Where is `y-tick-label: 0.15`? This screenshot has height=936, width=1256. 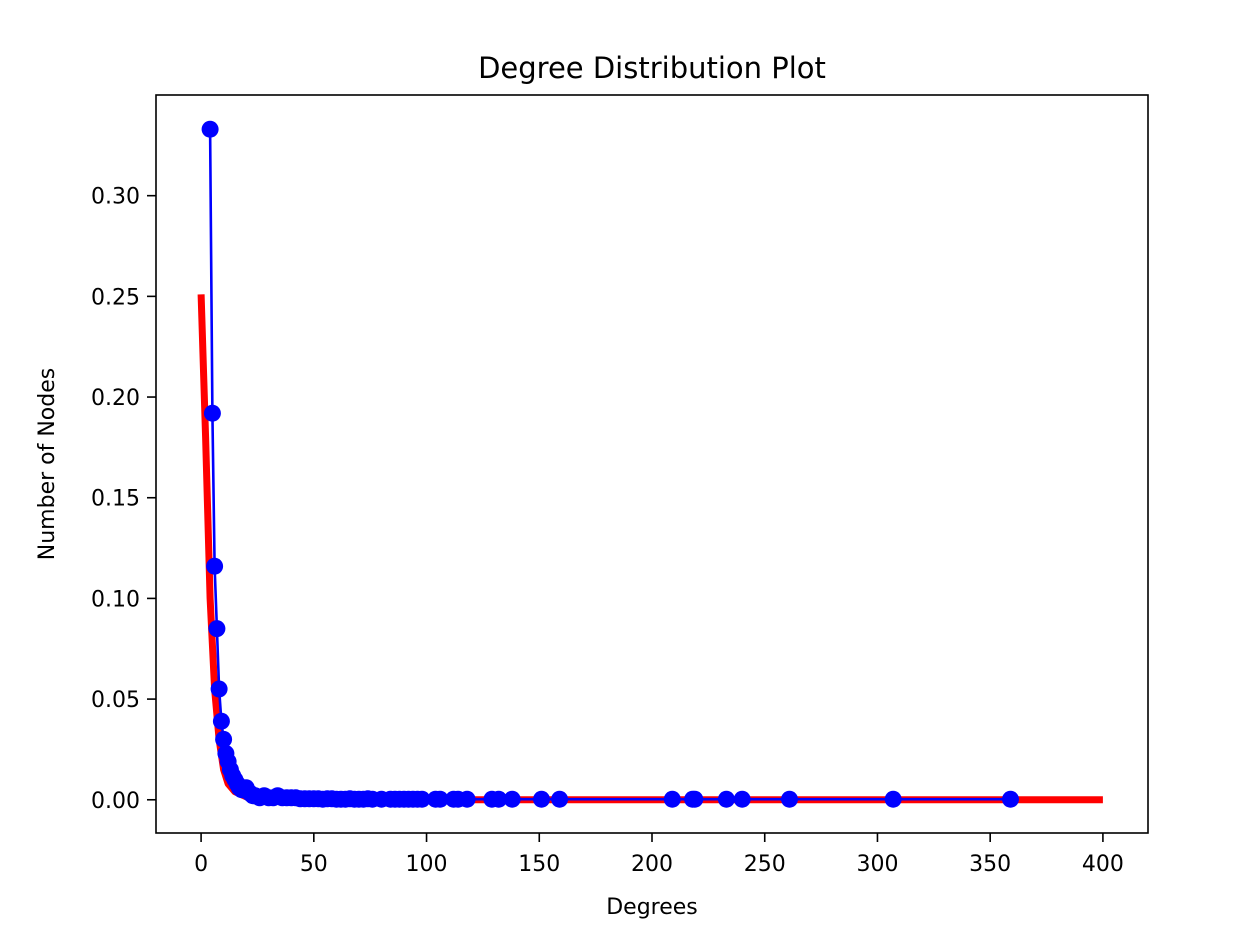
y-tick-label: 0.15 is located at coordinates (115, 499).